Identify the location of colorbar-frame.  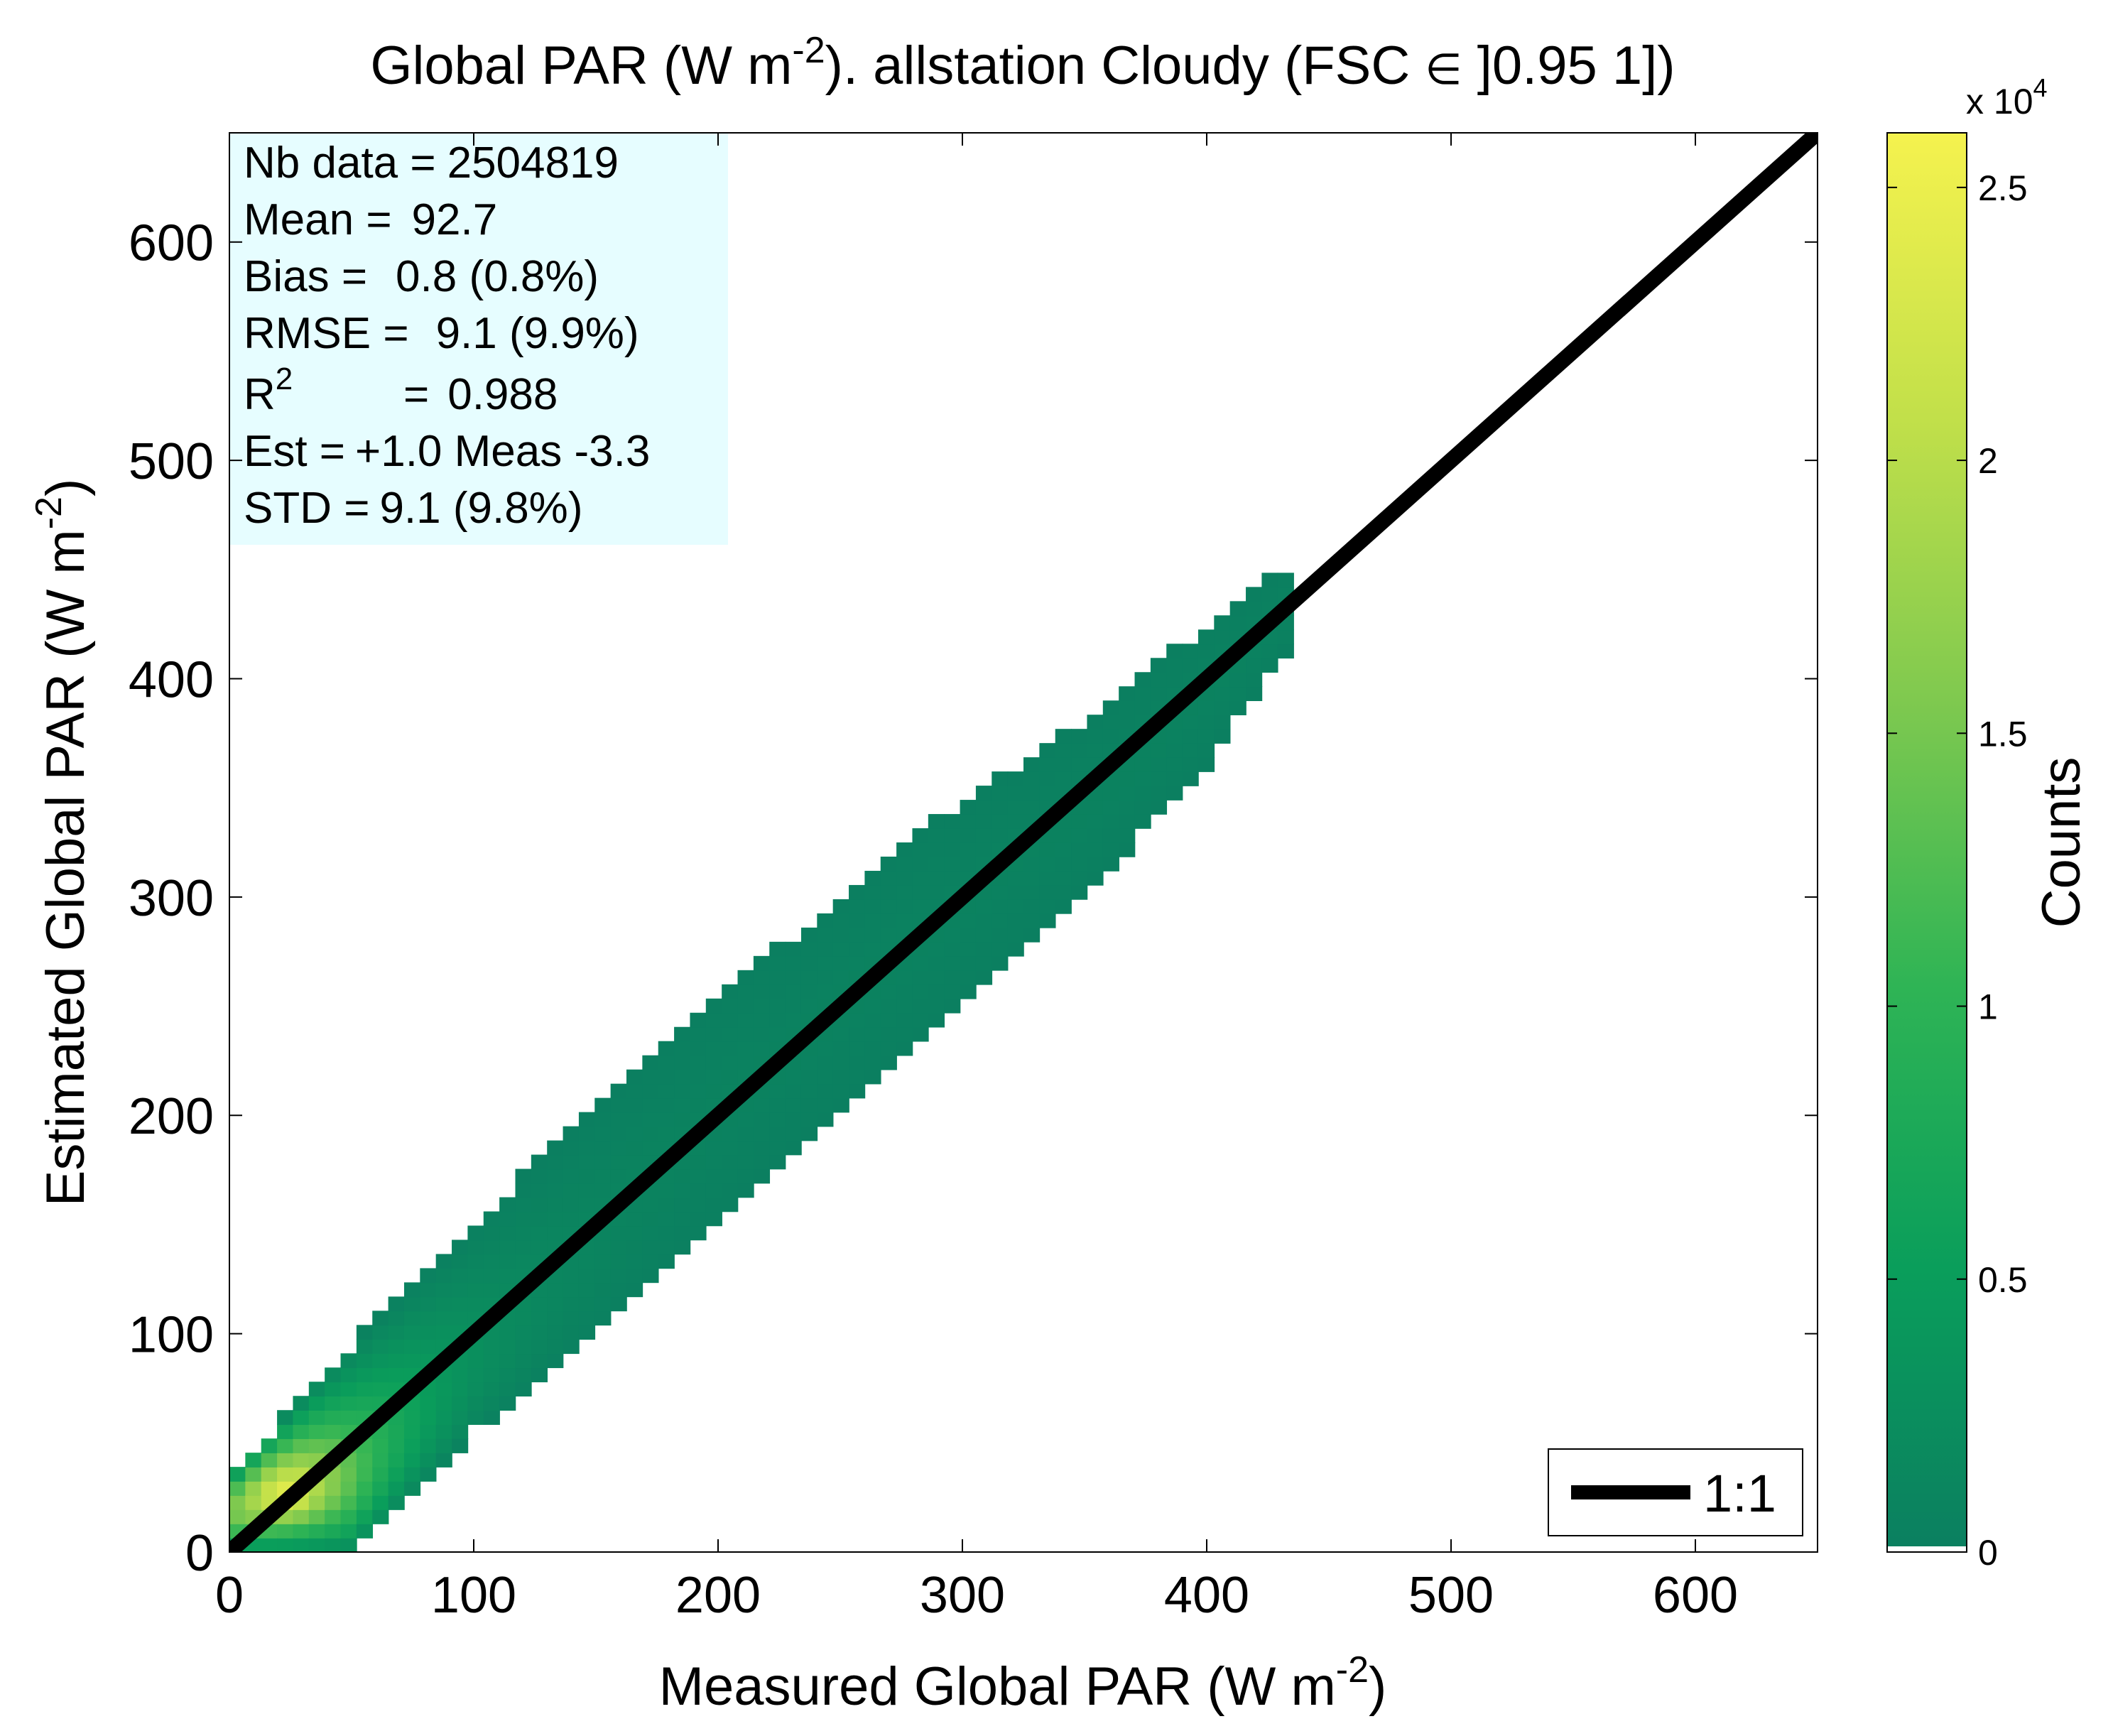
(1926, 842).